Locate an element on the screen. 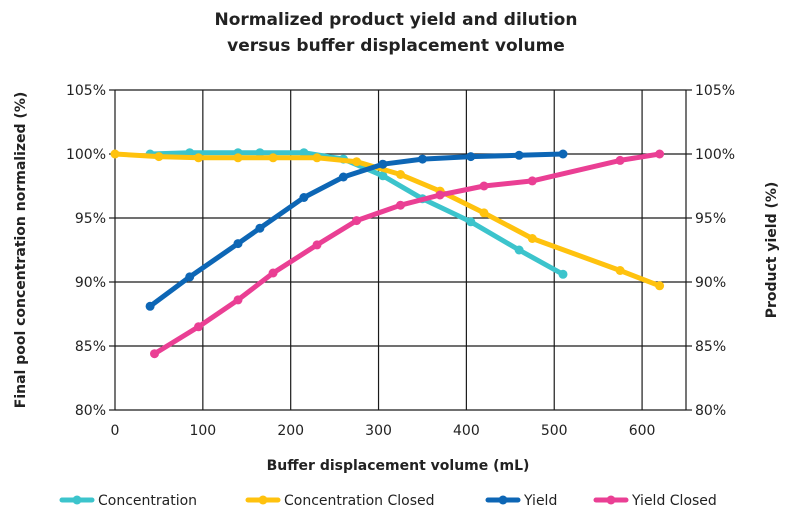  legend-label: Concentration Closed is located at coordinates (359, 501).